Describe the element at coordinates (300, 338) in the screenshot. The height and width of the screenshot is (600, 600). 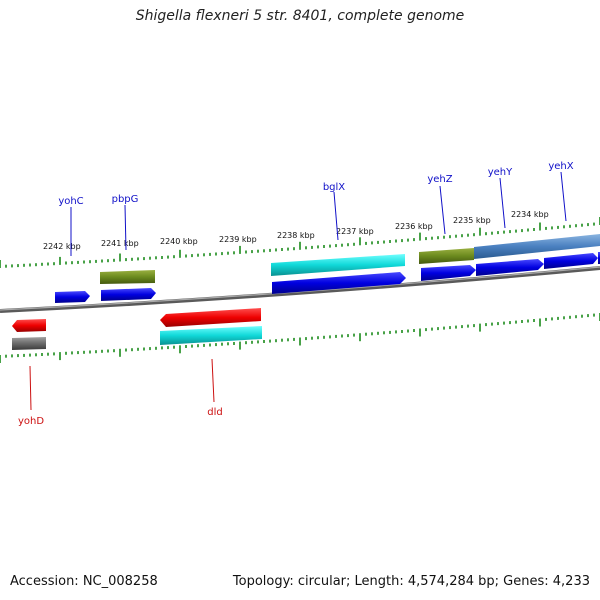
I see `ruler-ticks-bottom` at that location.